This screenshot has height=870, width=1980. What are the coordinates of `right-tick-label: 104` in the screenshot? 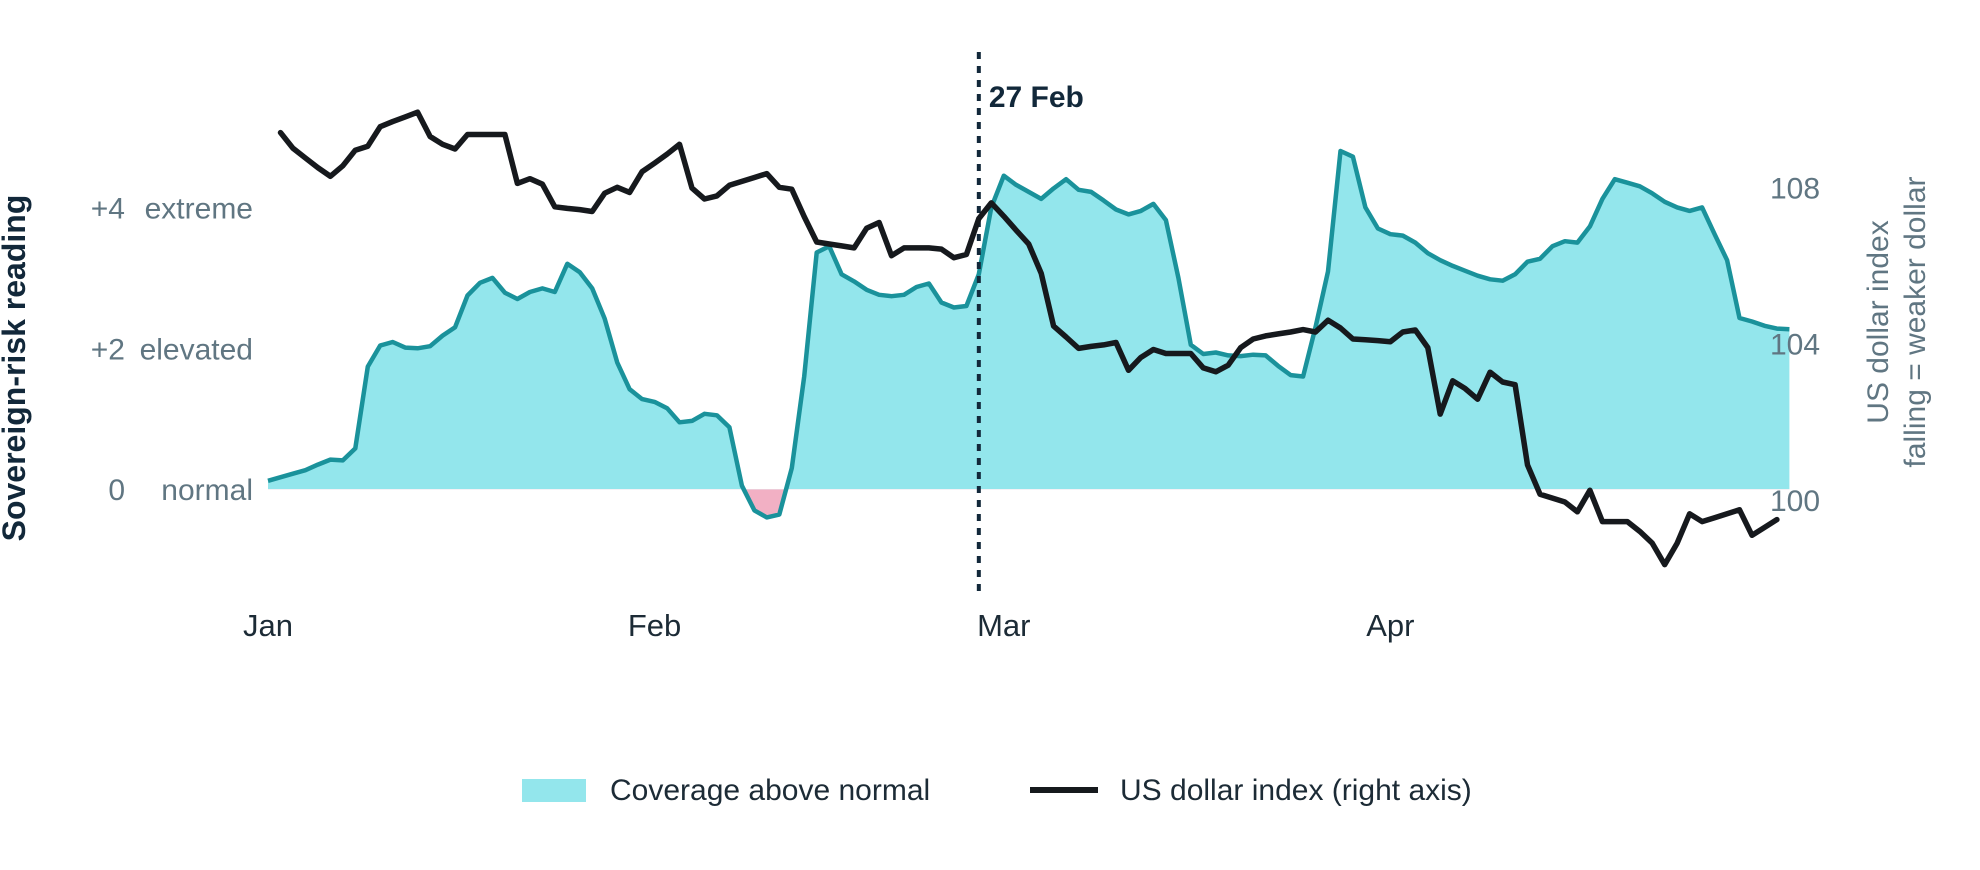 It's located at (1795, 345).